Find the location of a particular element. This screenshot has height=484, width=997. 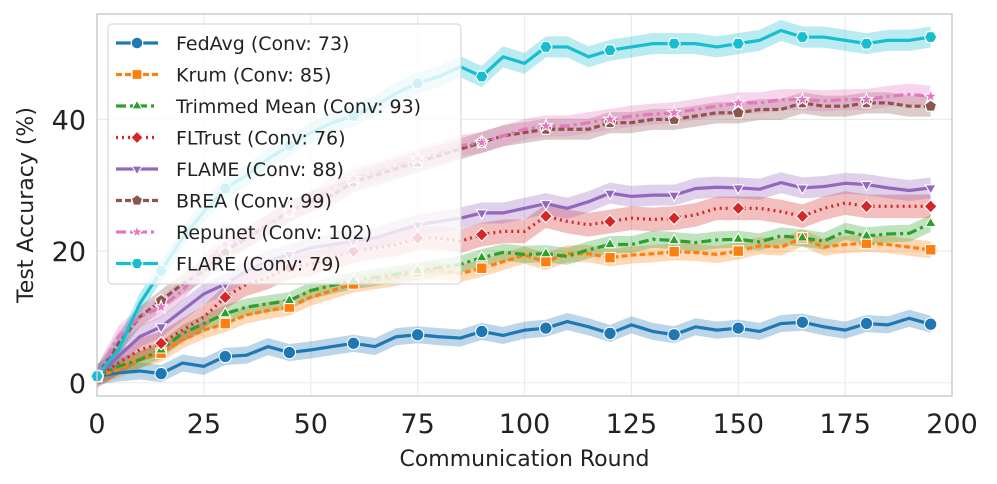

legend-marker-flare is located at coordinates (137, 263).